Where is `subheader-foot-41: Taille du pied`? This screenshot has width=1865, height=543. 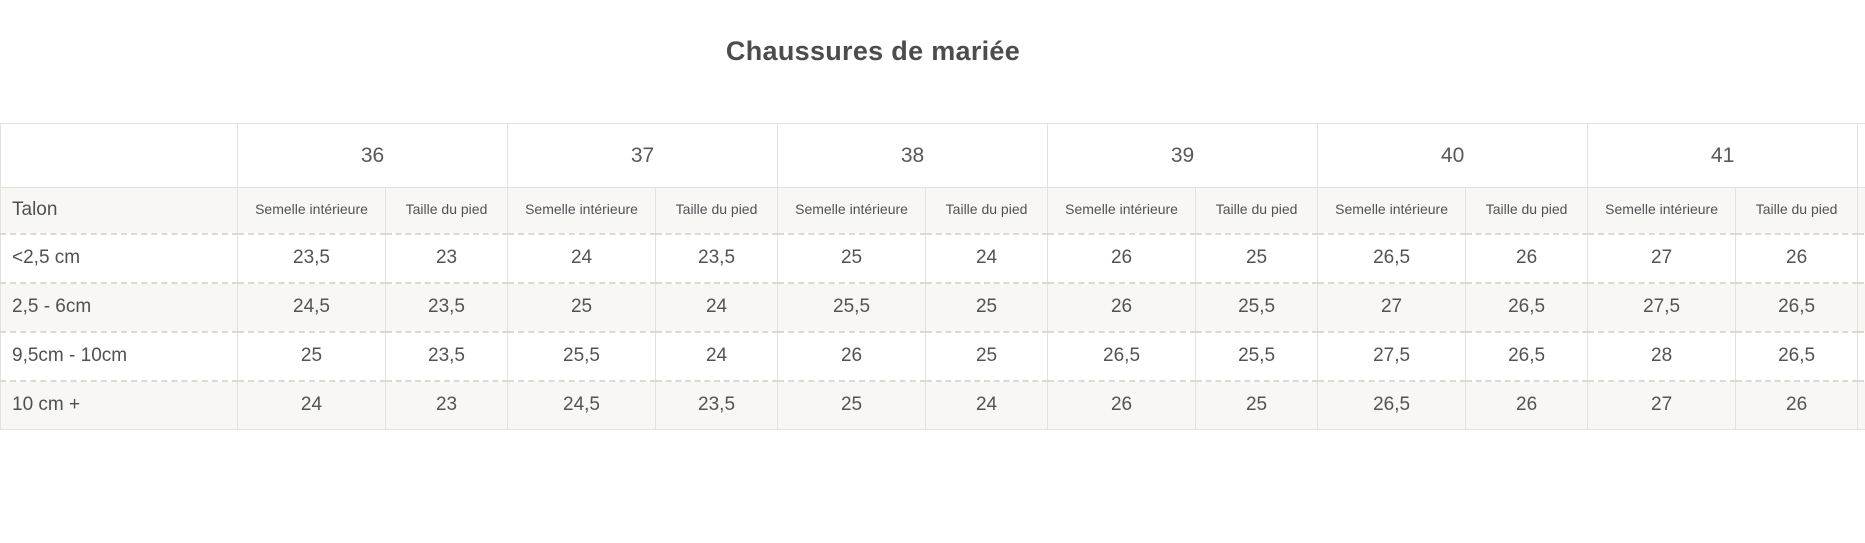
subheader-foot-41: Taille du pied is located at coordinates (1796, 211).